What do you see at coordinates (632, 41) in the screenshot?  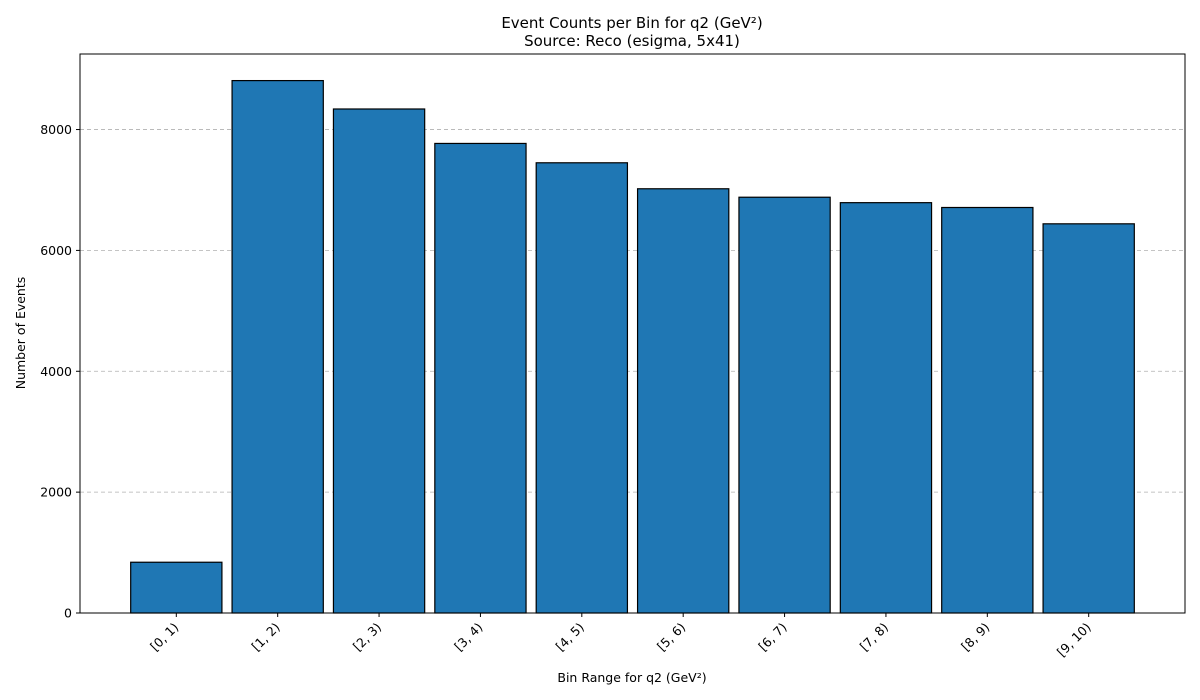 I see `chart-subtitle: Source: Reco (esigma, 5x41)` at bounding box center [632, 41].